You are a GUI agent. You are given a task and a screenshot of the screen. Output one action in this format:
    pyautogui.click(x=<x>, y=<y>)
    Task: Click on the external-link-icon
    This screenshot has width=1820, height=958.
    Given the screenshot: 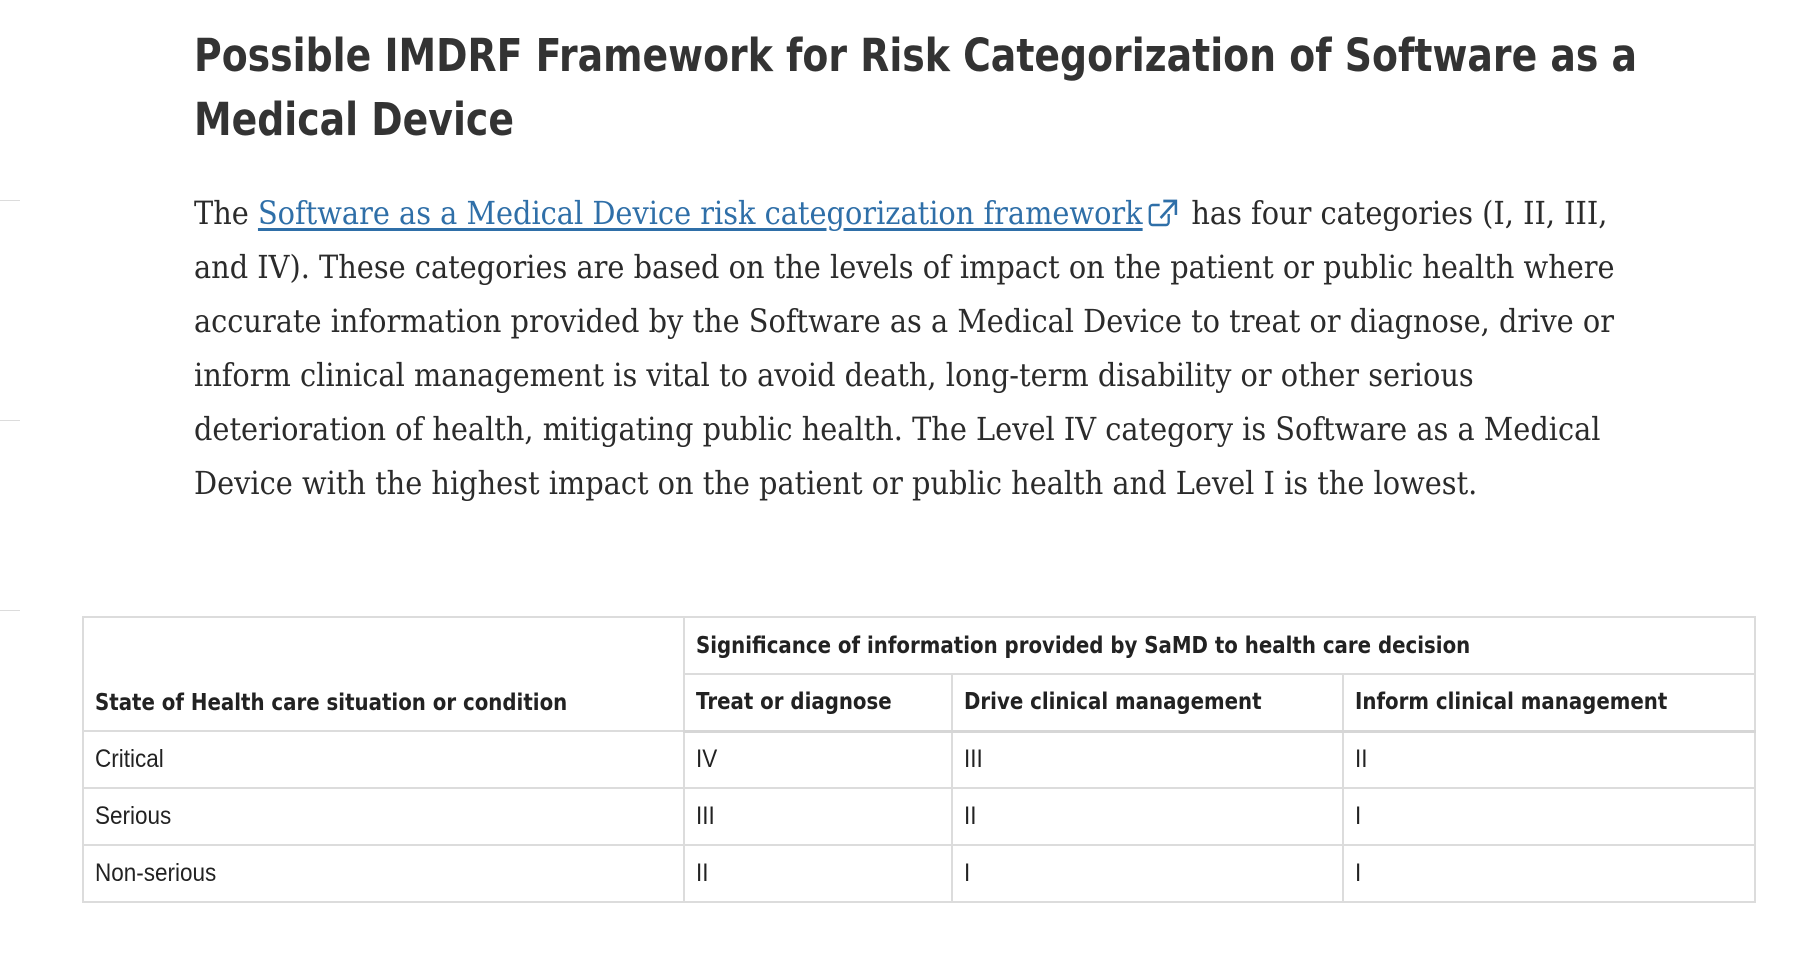 What is the action you would take?
    pyautogui.click(x=1163, y=213)
    